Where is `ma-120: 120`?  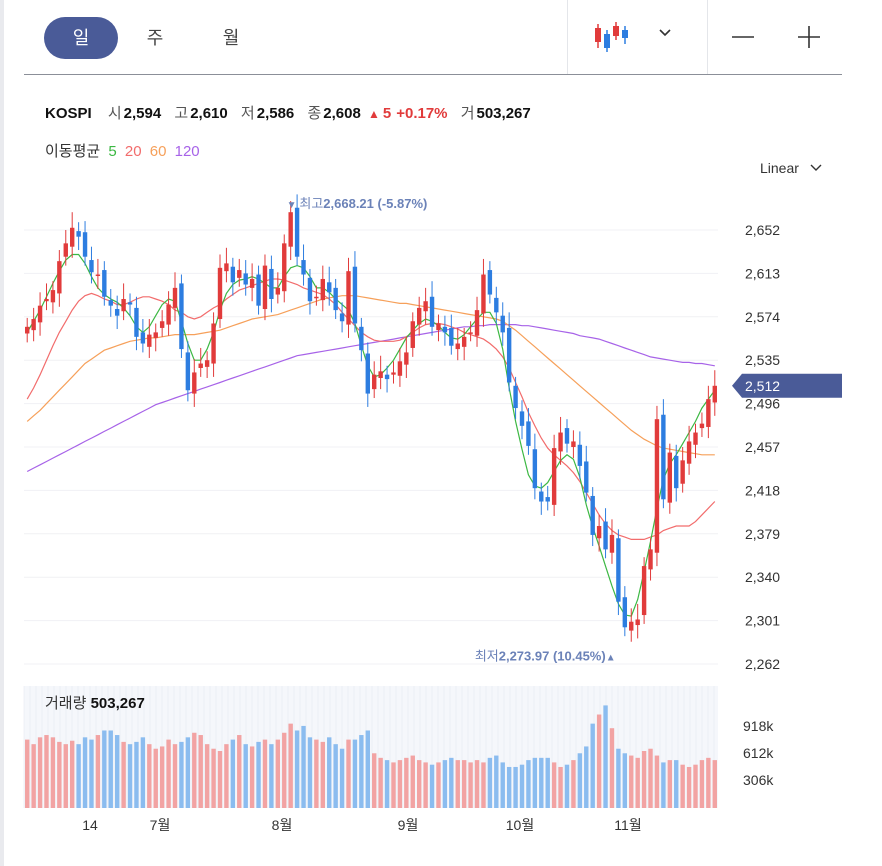 ma-120: 120 is located at coordinates (187, 151).